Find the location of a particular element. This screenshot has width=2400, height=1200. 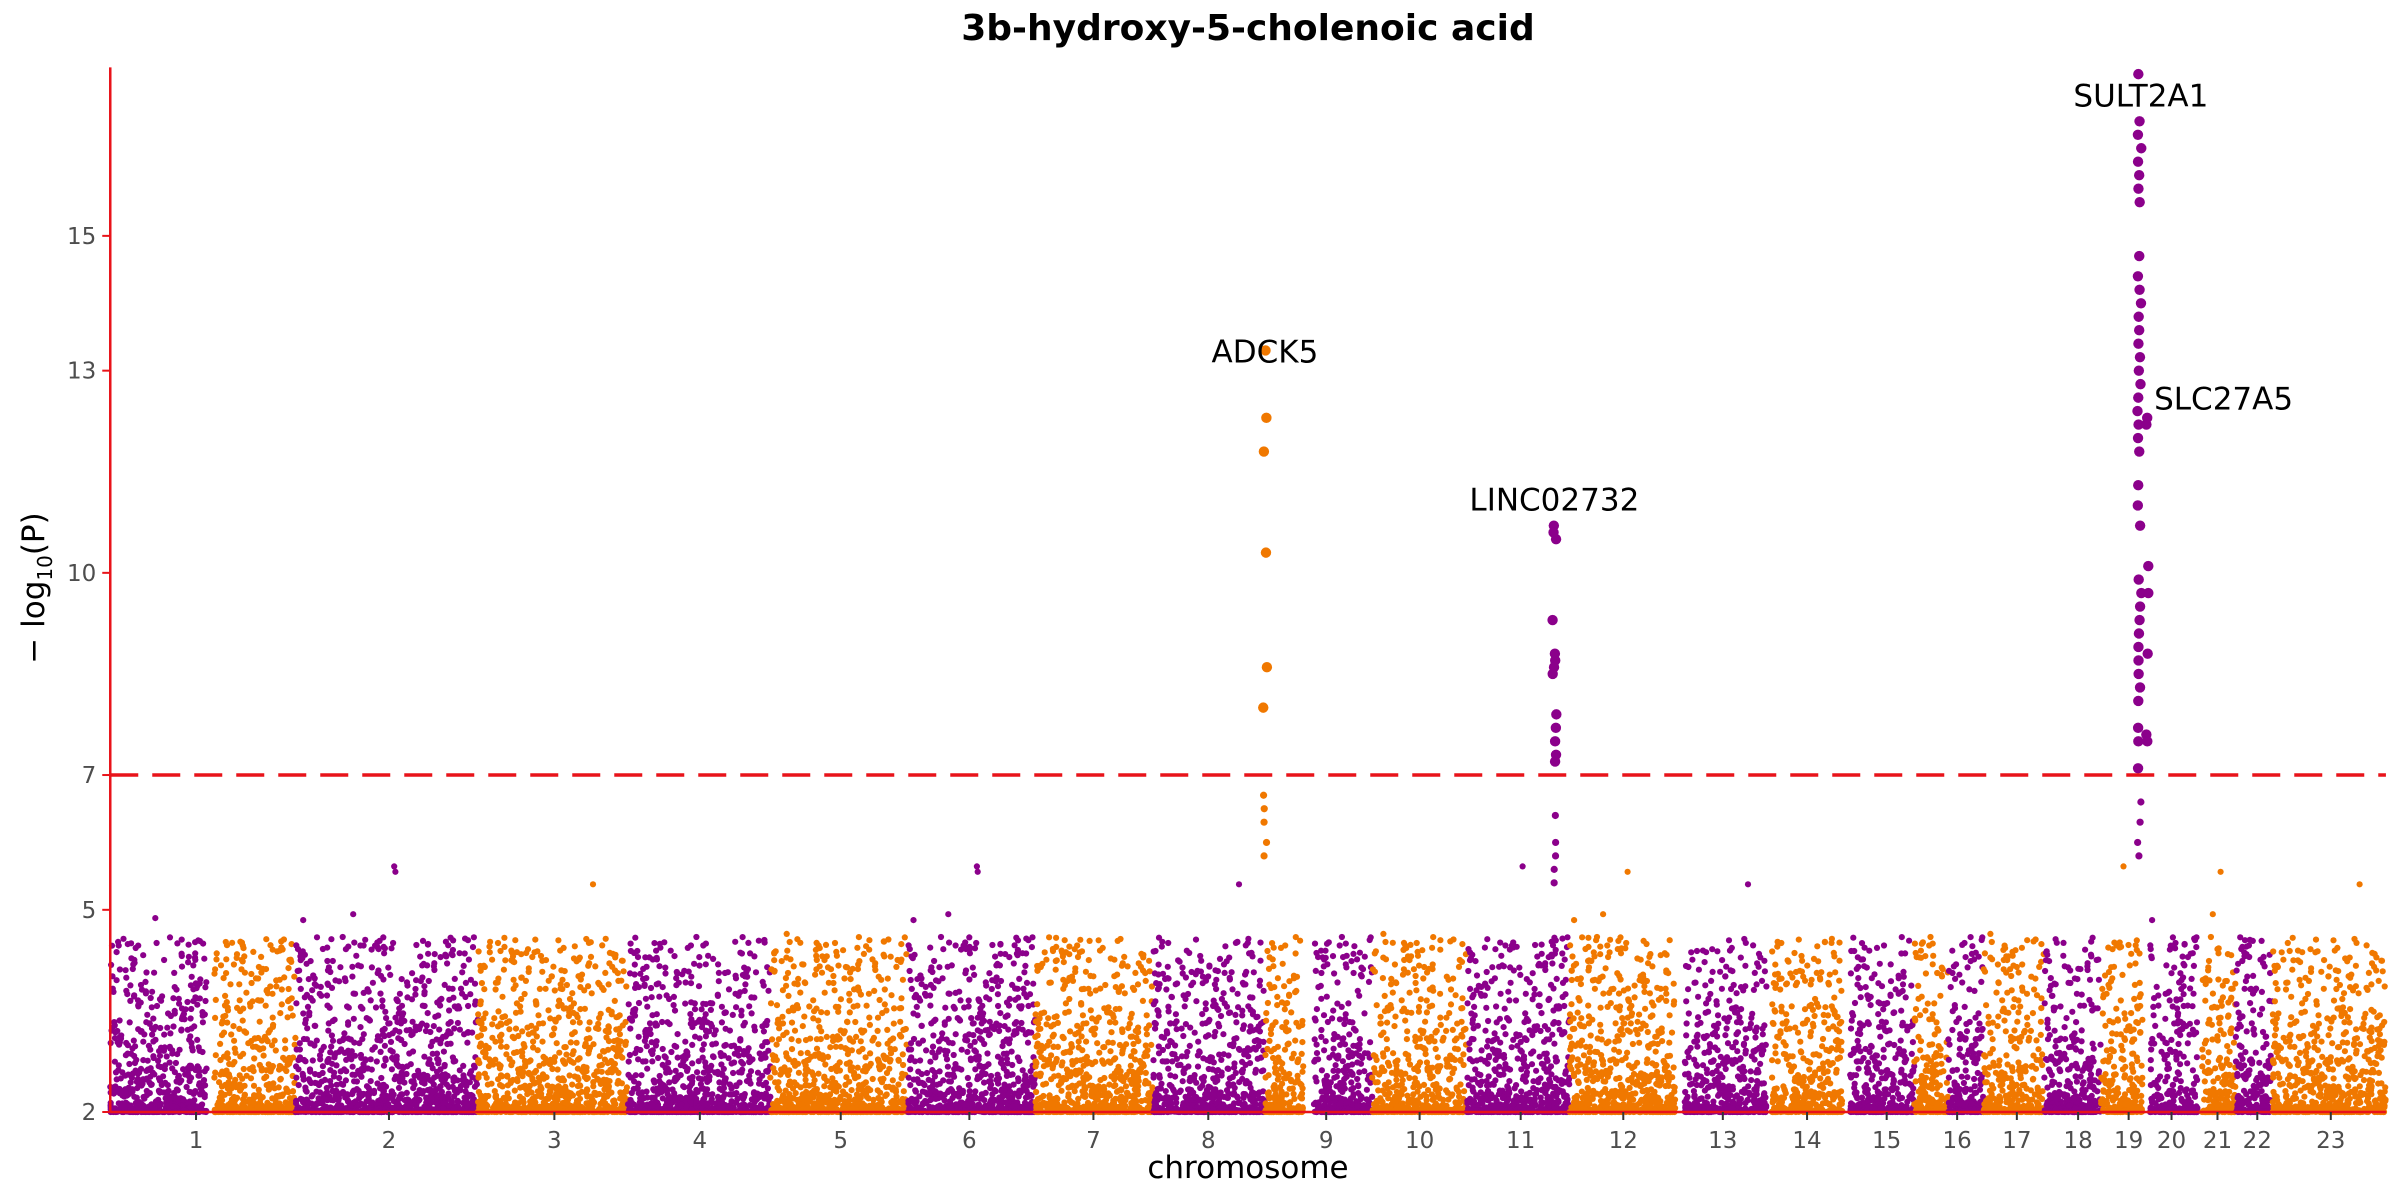

y-tick-label: 5 is located at coordinates (89, 911).